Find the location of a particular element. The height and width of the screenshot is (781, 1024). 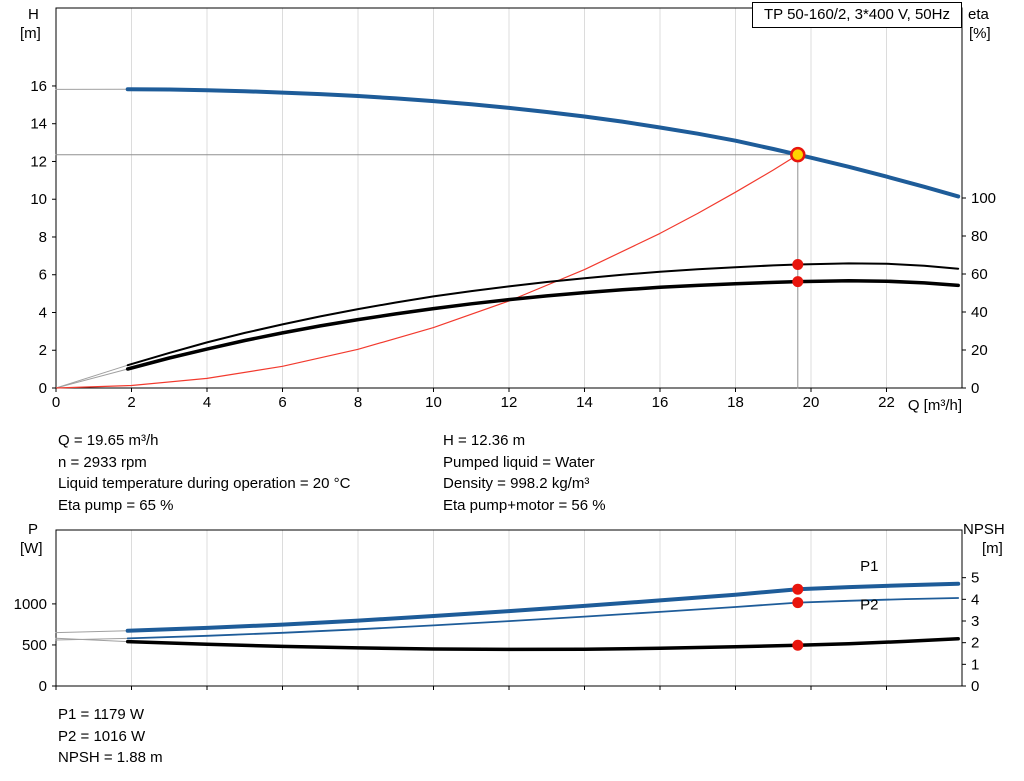

p2-extension is located at coordinates (92, 639).